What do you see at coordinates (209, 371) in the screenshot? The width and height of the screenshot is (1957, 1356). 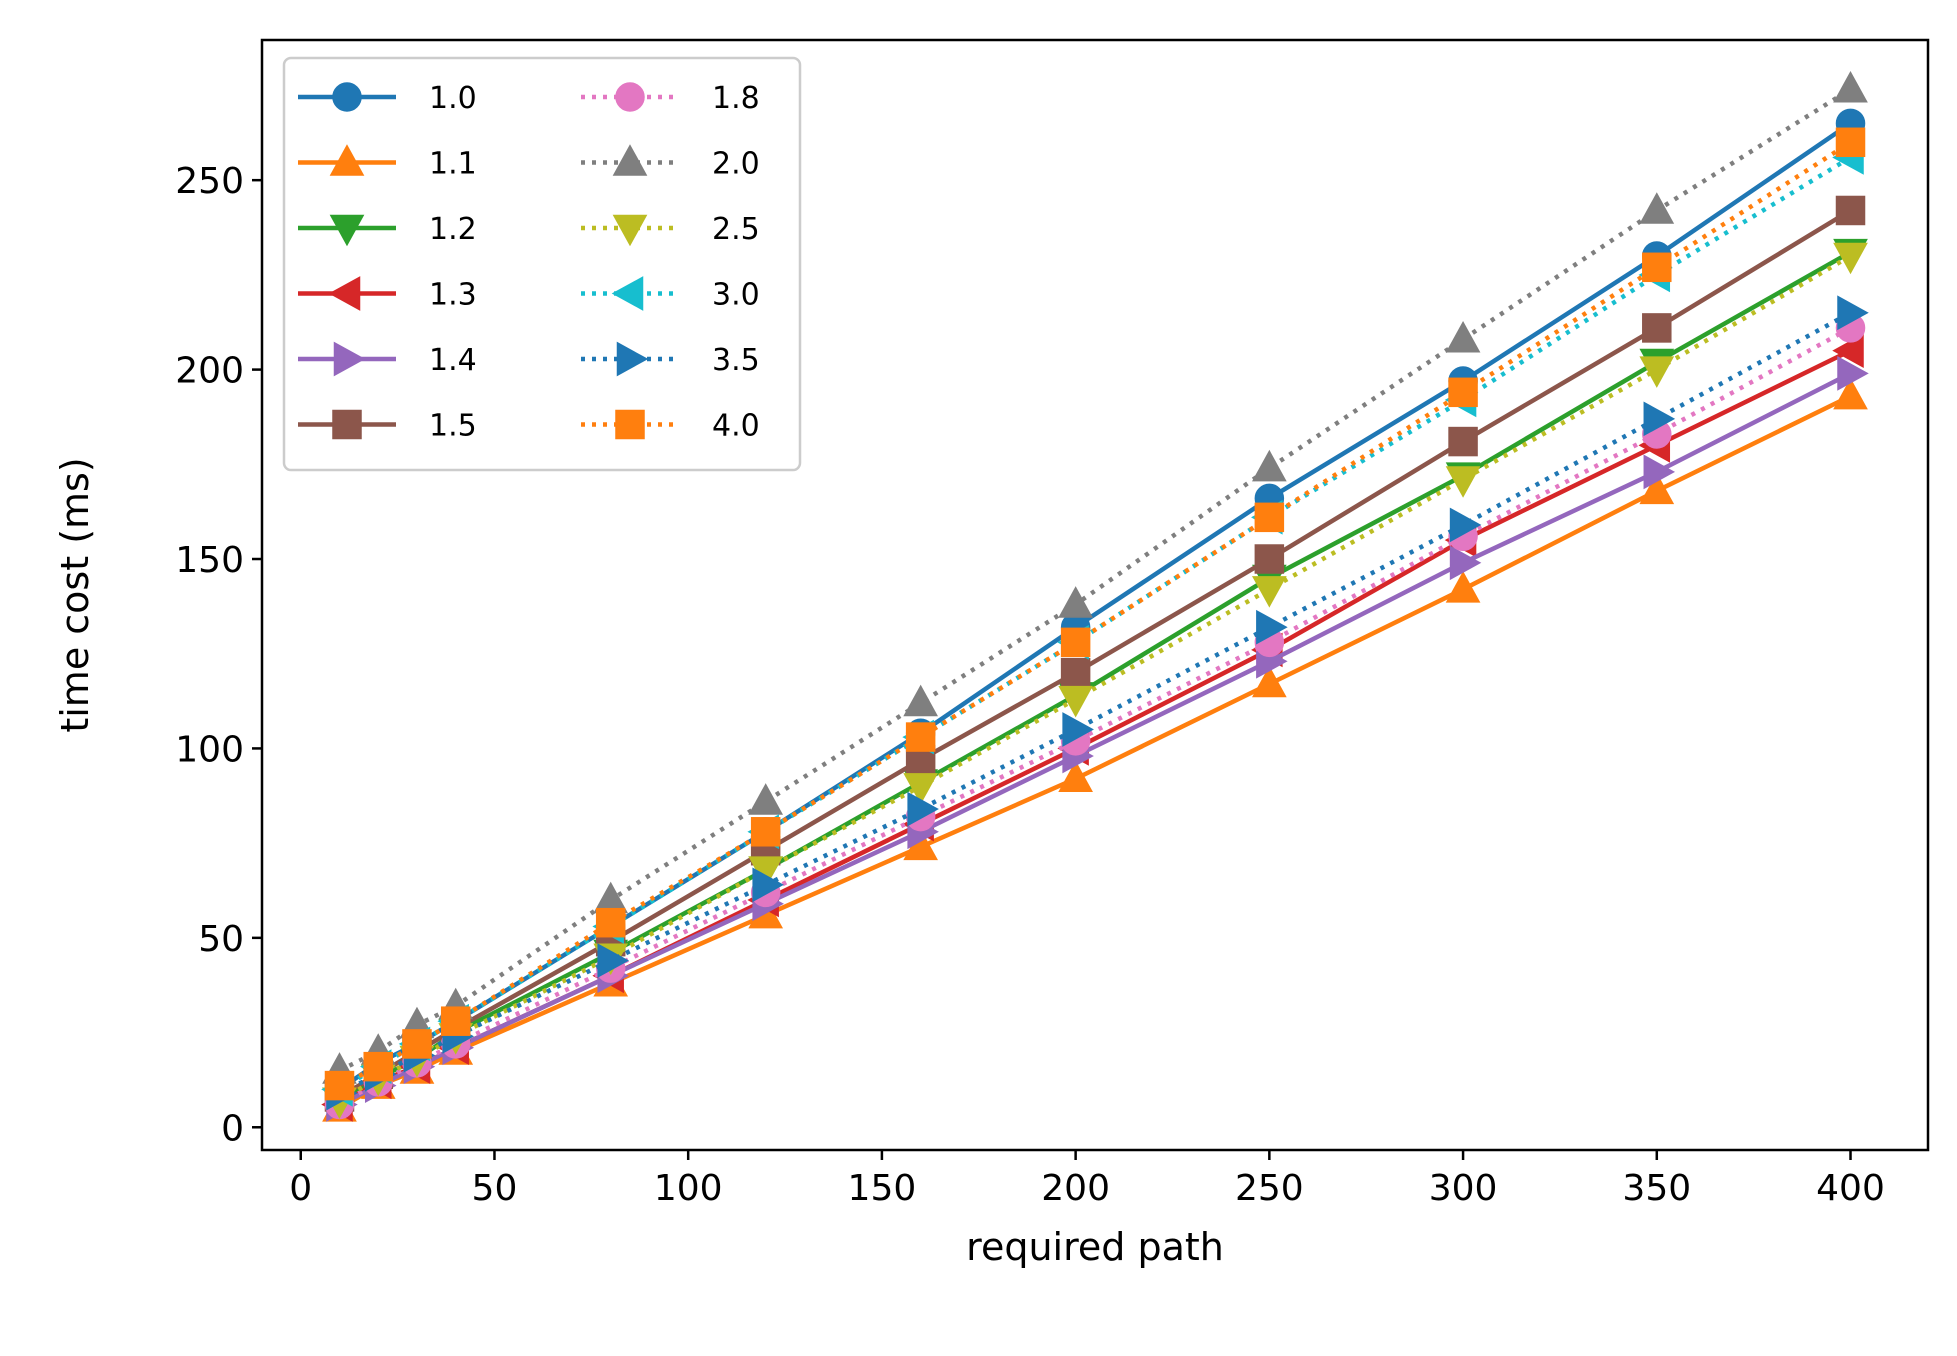 I see `y-tick-label: 200` at bounding box center [209, 371].